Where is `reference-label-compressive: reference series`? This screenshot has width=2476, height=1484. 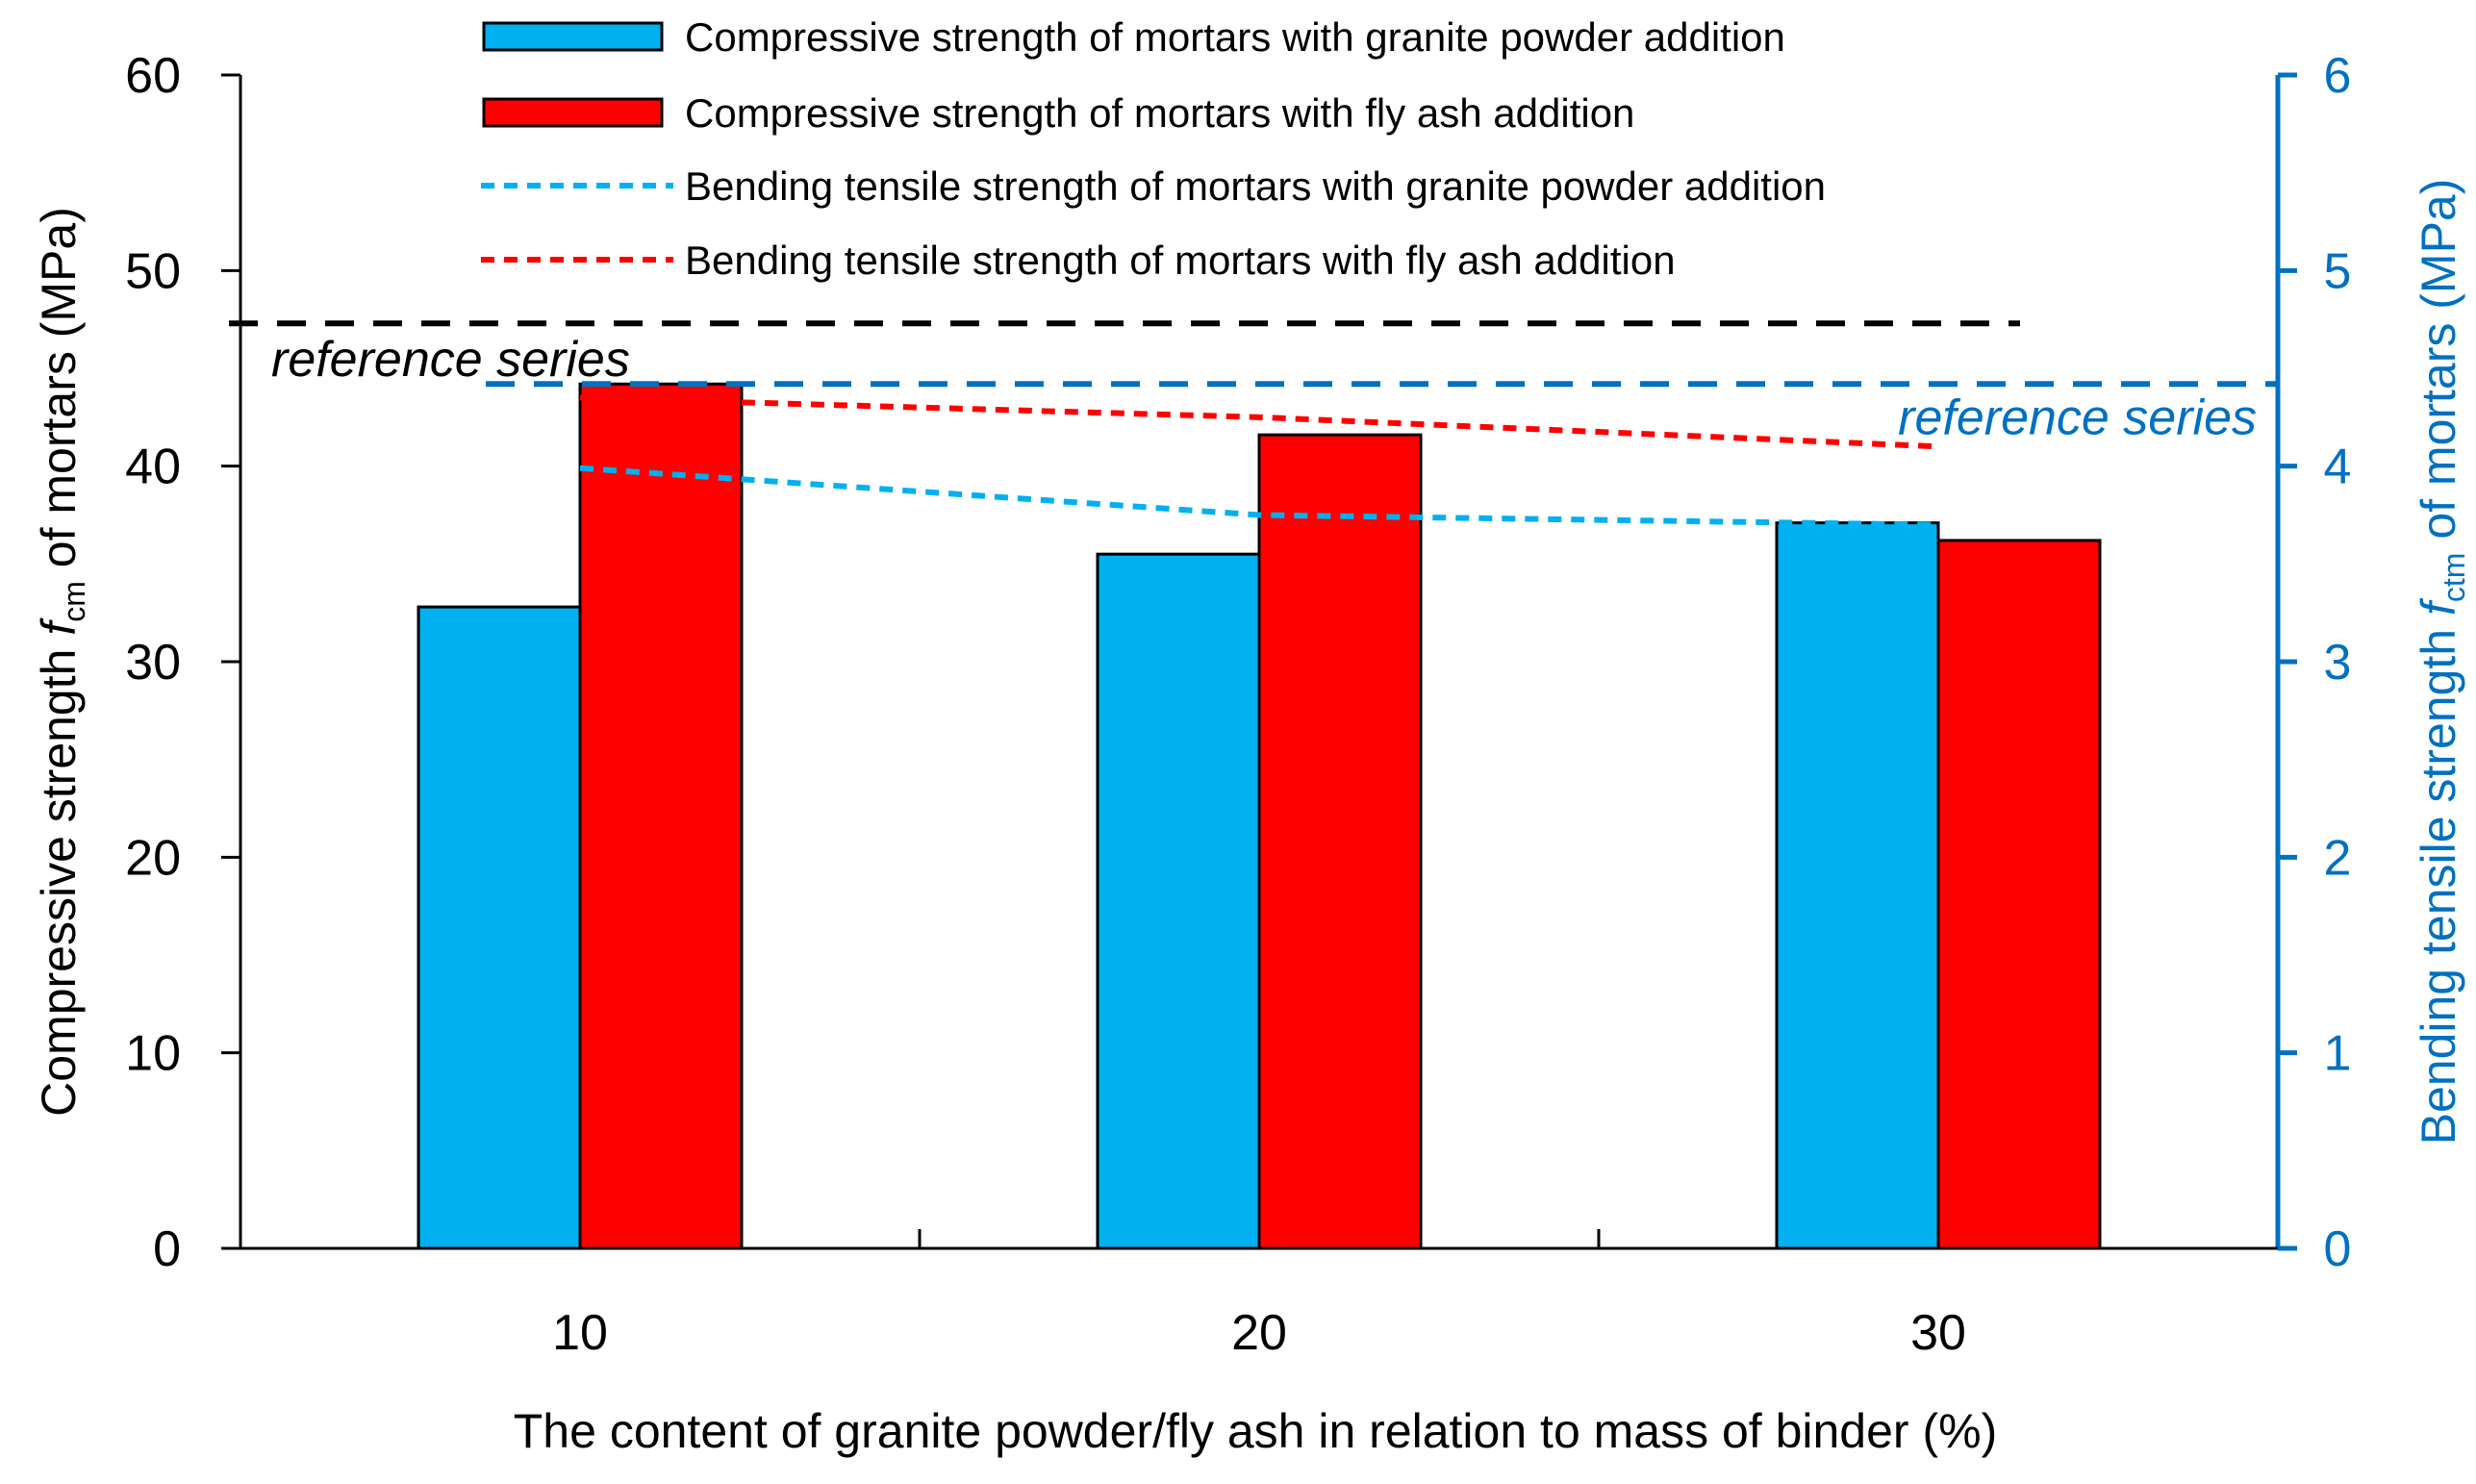
reference-label-compressive: reference series is located at coordinates (450, 360).